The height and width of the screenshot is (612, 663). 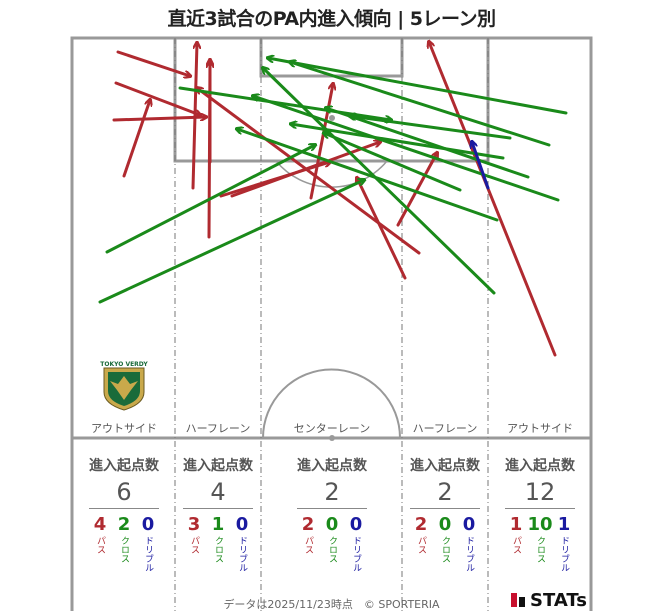 What do you see at coordinates (564, 524) in the screenshot?
I see `dribble-count: 1` at bounding box center [564, 524].